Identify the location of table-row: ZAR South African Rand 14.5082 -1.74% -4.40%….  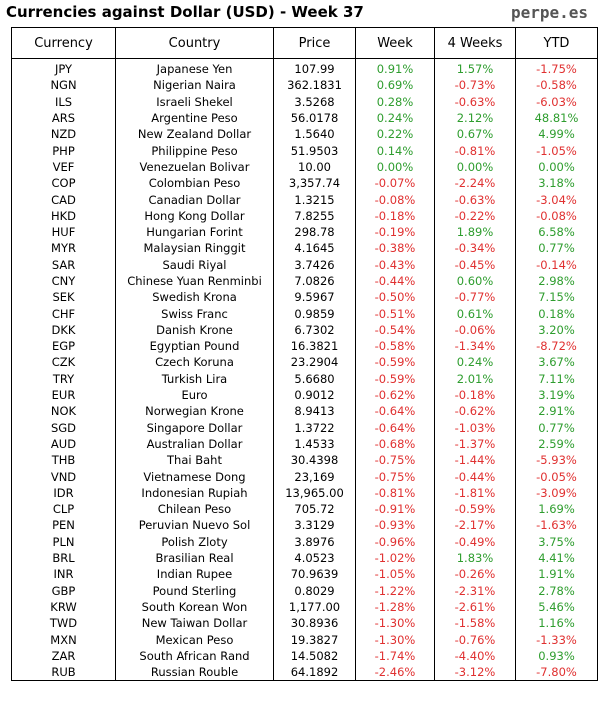
(304, 655).